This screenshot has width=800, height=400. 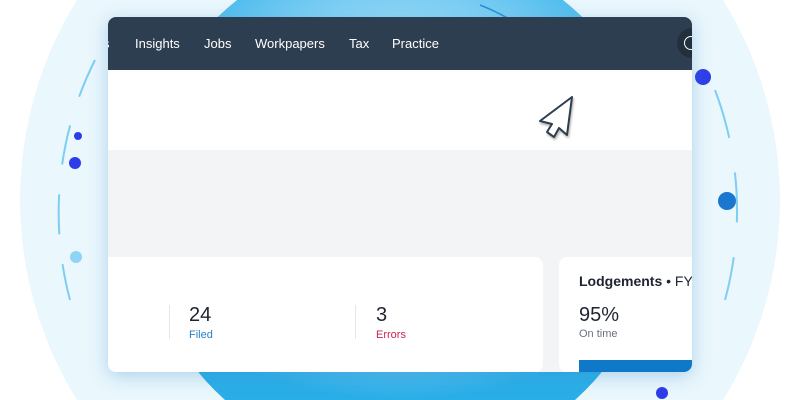 I want to click on nav-item-workpapers: Workpapers, so click(x=290, y=43).